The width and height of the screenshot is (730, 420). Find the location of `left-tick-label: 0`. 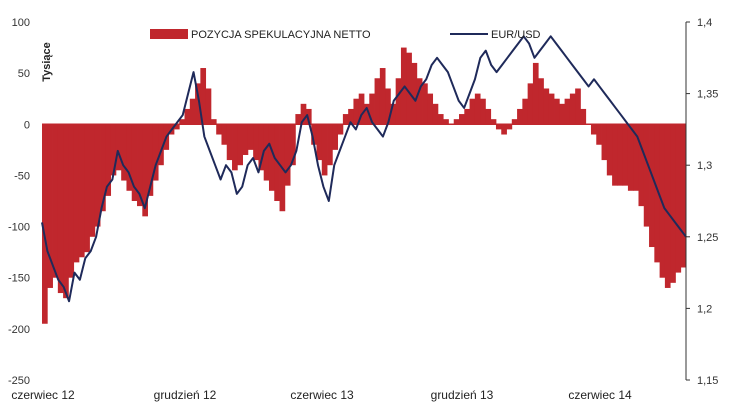

left-tick-label: 0 is located at coordinates (27, 125).